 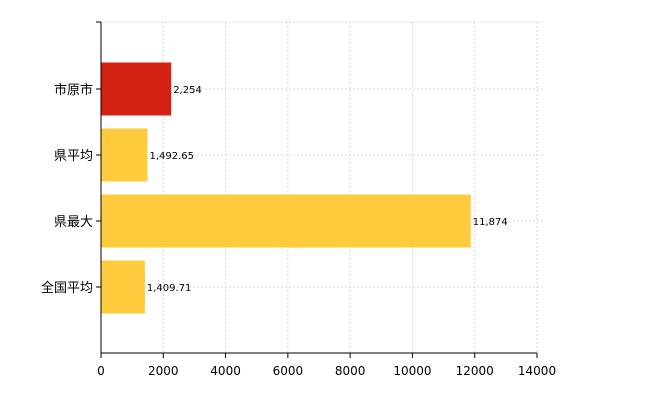 What do you see at coordinates (225, 371) in the screenshot?
I see `x-tick-label-2: 4000` at bounding box center [225, 371].